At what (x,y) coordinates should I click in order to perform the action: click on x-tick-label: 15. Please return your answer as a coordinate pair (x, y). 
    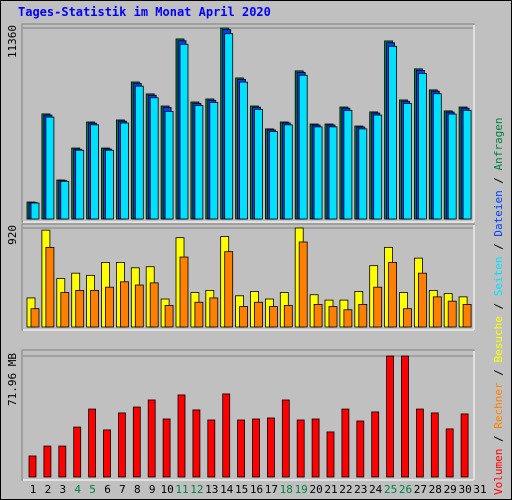
    Looking at the image, I should click on (241, 489).